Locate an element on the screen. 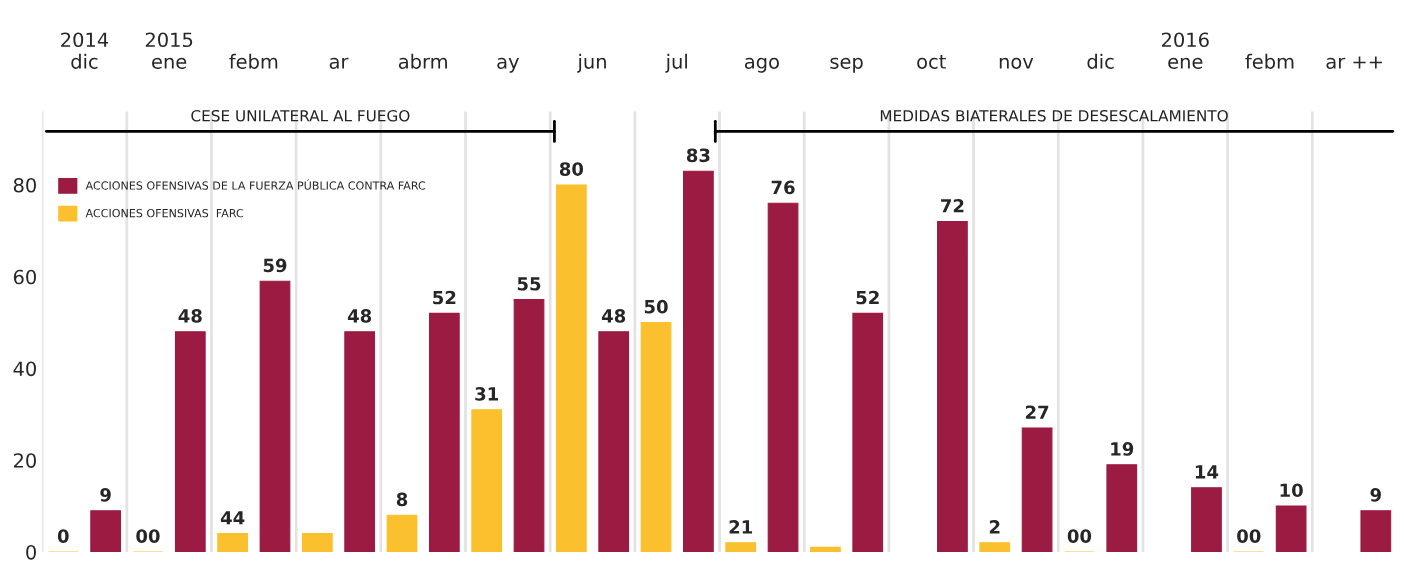 The image size is (1404, 572). data-label: 31 is located at coordinates (487, 394).